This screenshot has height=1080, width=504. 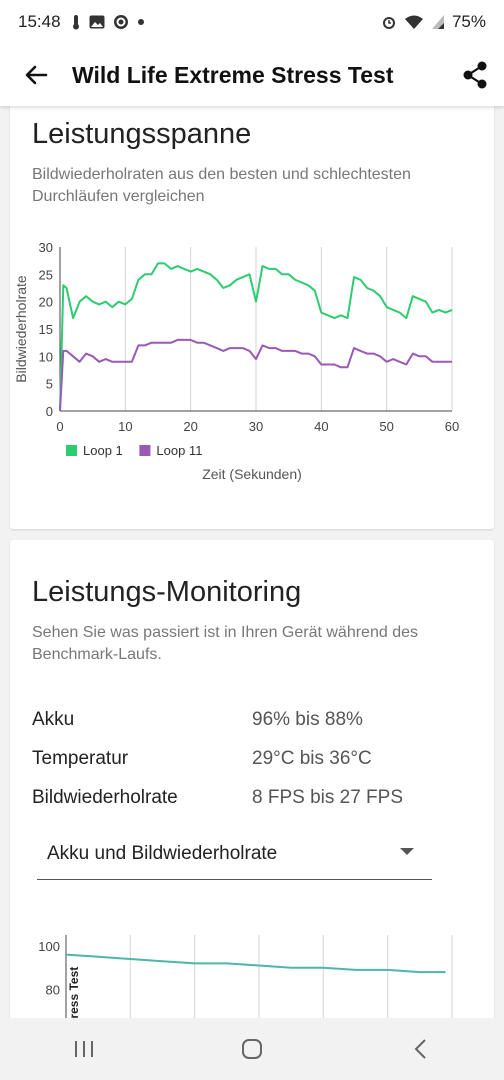 I want to click on share-button, so click(x=475, y=75).